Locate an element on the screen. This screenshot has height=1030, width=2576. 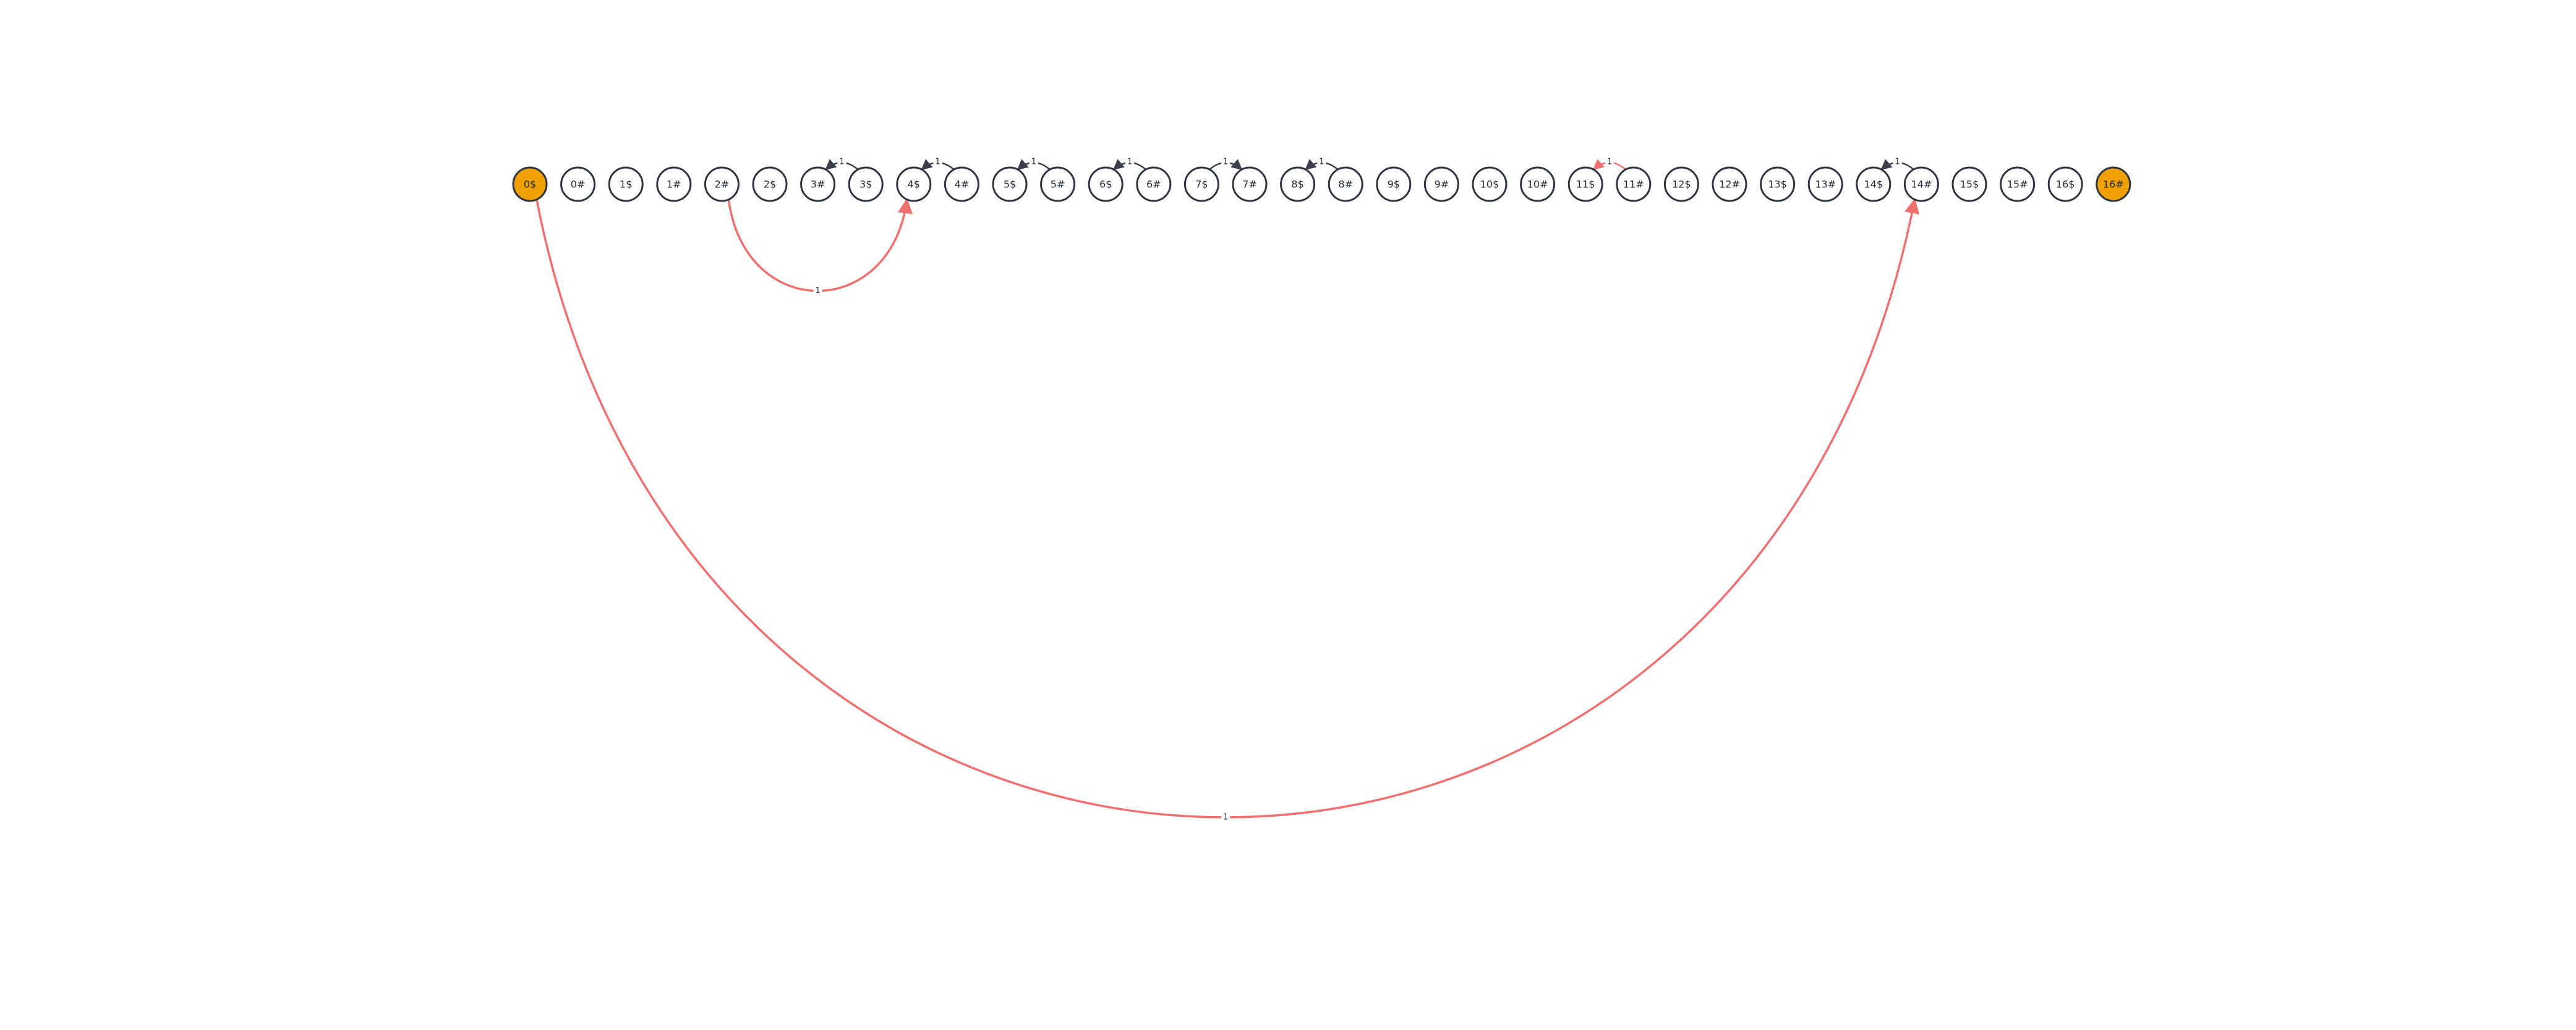
node-label: 13# is located at coordinates (1825, 185).